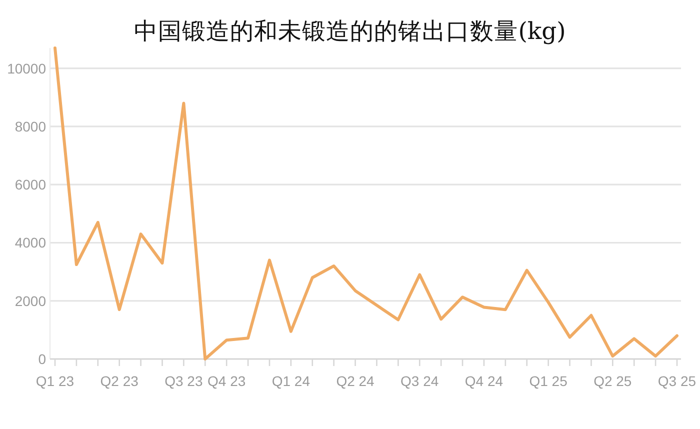 The height and width of the screenshot is (429, 700). Describe the element at coordinates (30, 242) in the screenshot. I see `y-tick-label: 4000` at that location.